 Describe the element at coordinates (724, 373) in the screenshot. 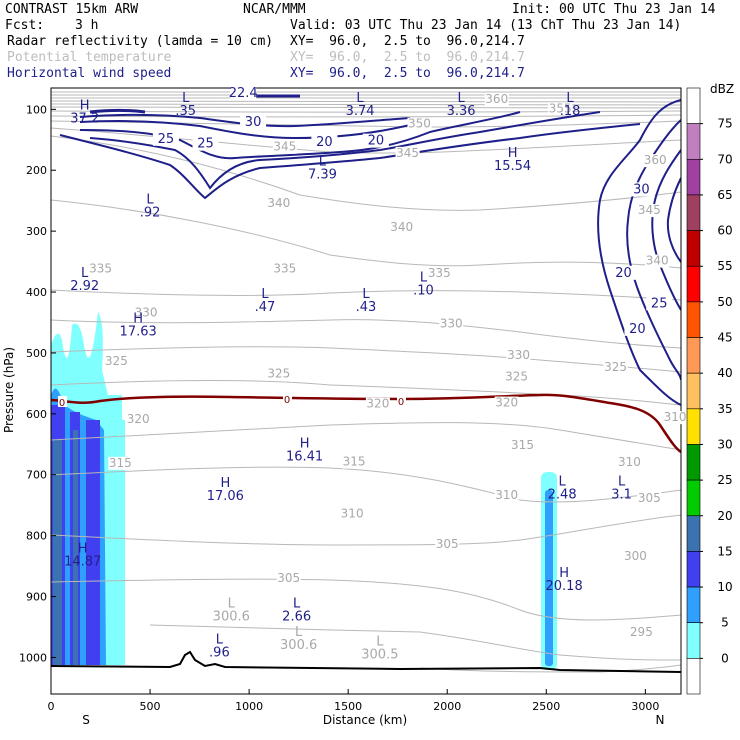

I see `colorbar-label: 40` at that location.